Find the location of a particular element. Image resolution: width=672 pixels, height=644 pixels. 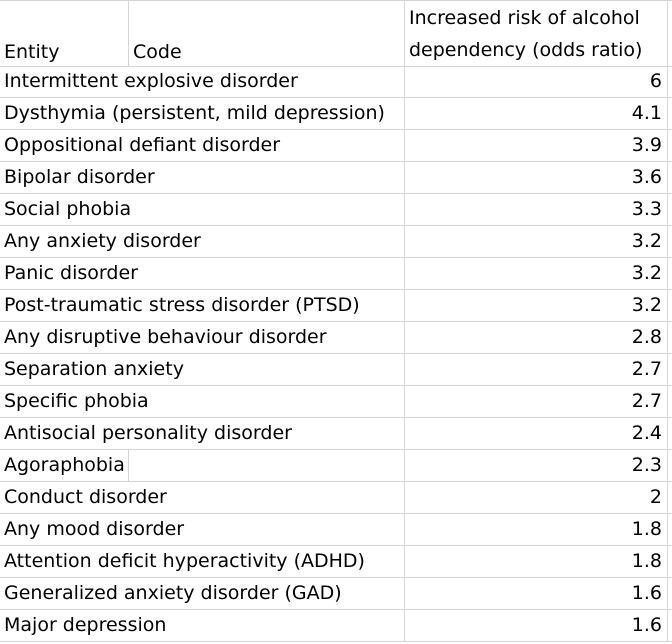

table-row: Bipolar disorder 3.6 is located at coordinates (336, 178).